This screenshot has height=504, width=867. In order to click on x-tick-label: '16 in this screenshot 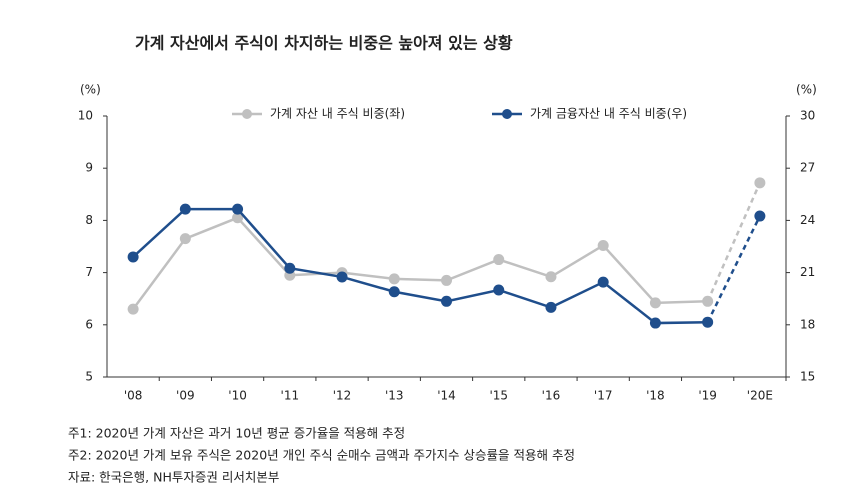, I will do `click(551, 396)`.